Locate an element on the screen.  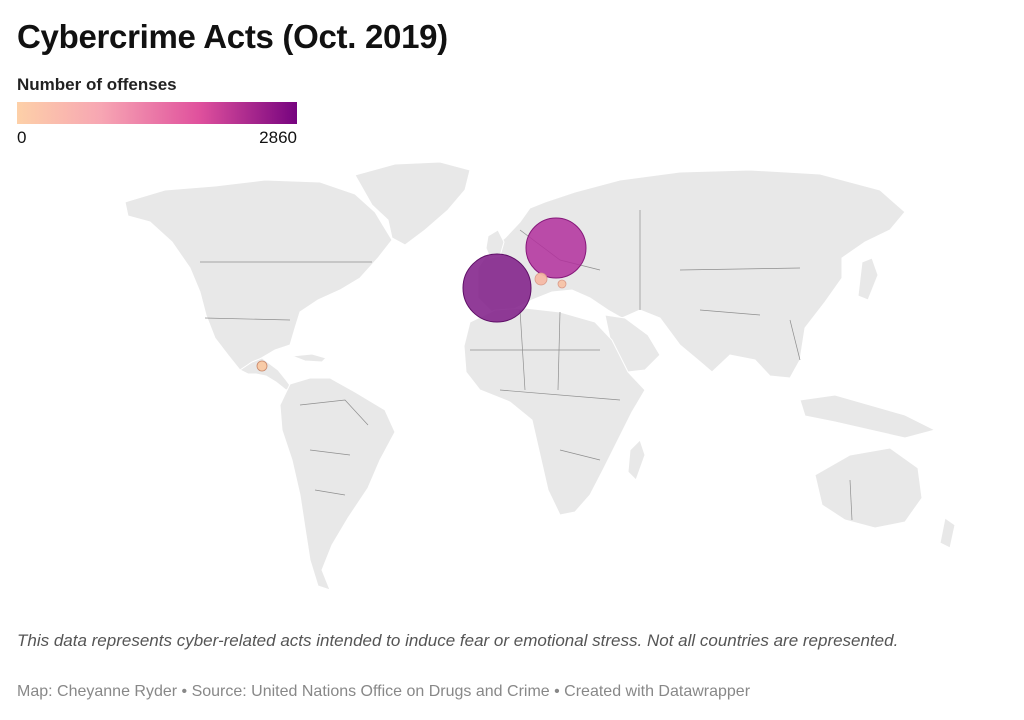
japan is located at coordinates (868, 279).